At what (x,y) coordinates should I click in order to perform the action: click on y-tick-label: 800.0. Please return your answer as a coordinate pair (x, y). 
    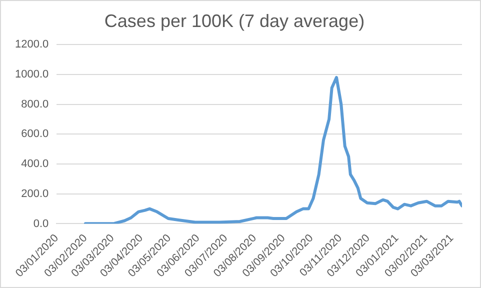
    Looking at the image, I should click on (35, 104).